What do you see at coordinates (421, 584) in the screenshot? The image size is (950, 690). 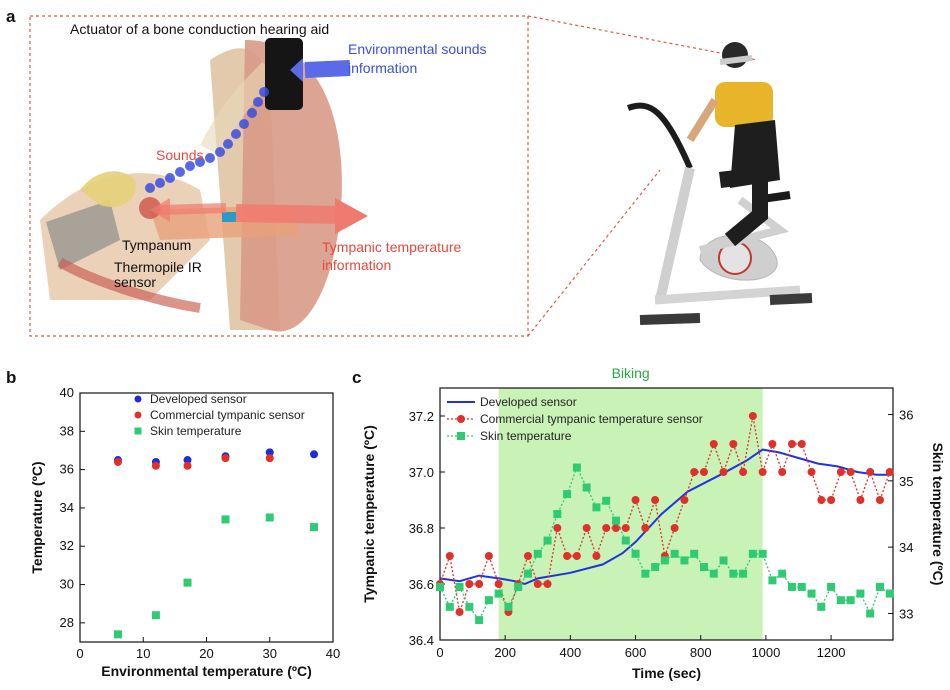 I see `y-tick-label-c: 36.6` at bounding box center [421, 584].